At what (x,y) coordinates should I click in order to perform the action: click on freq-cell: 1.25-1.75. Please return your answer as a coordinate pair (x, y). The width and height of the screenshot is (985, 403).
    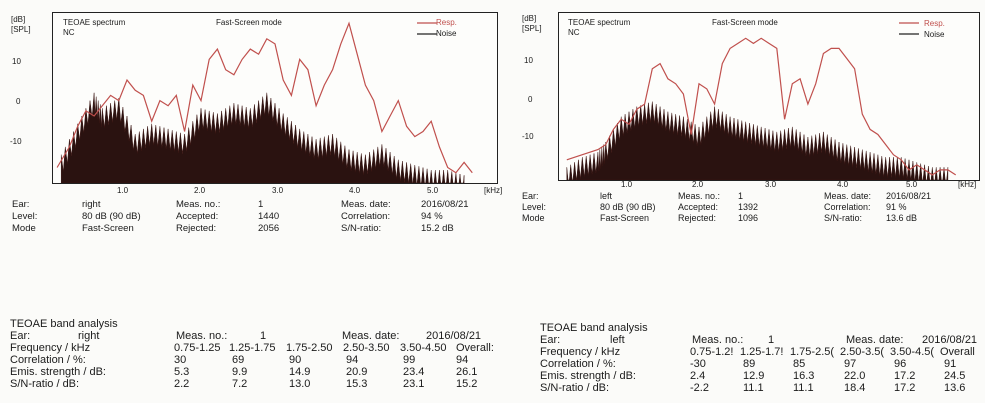
    Looking at the image, I should click on (252, 348).